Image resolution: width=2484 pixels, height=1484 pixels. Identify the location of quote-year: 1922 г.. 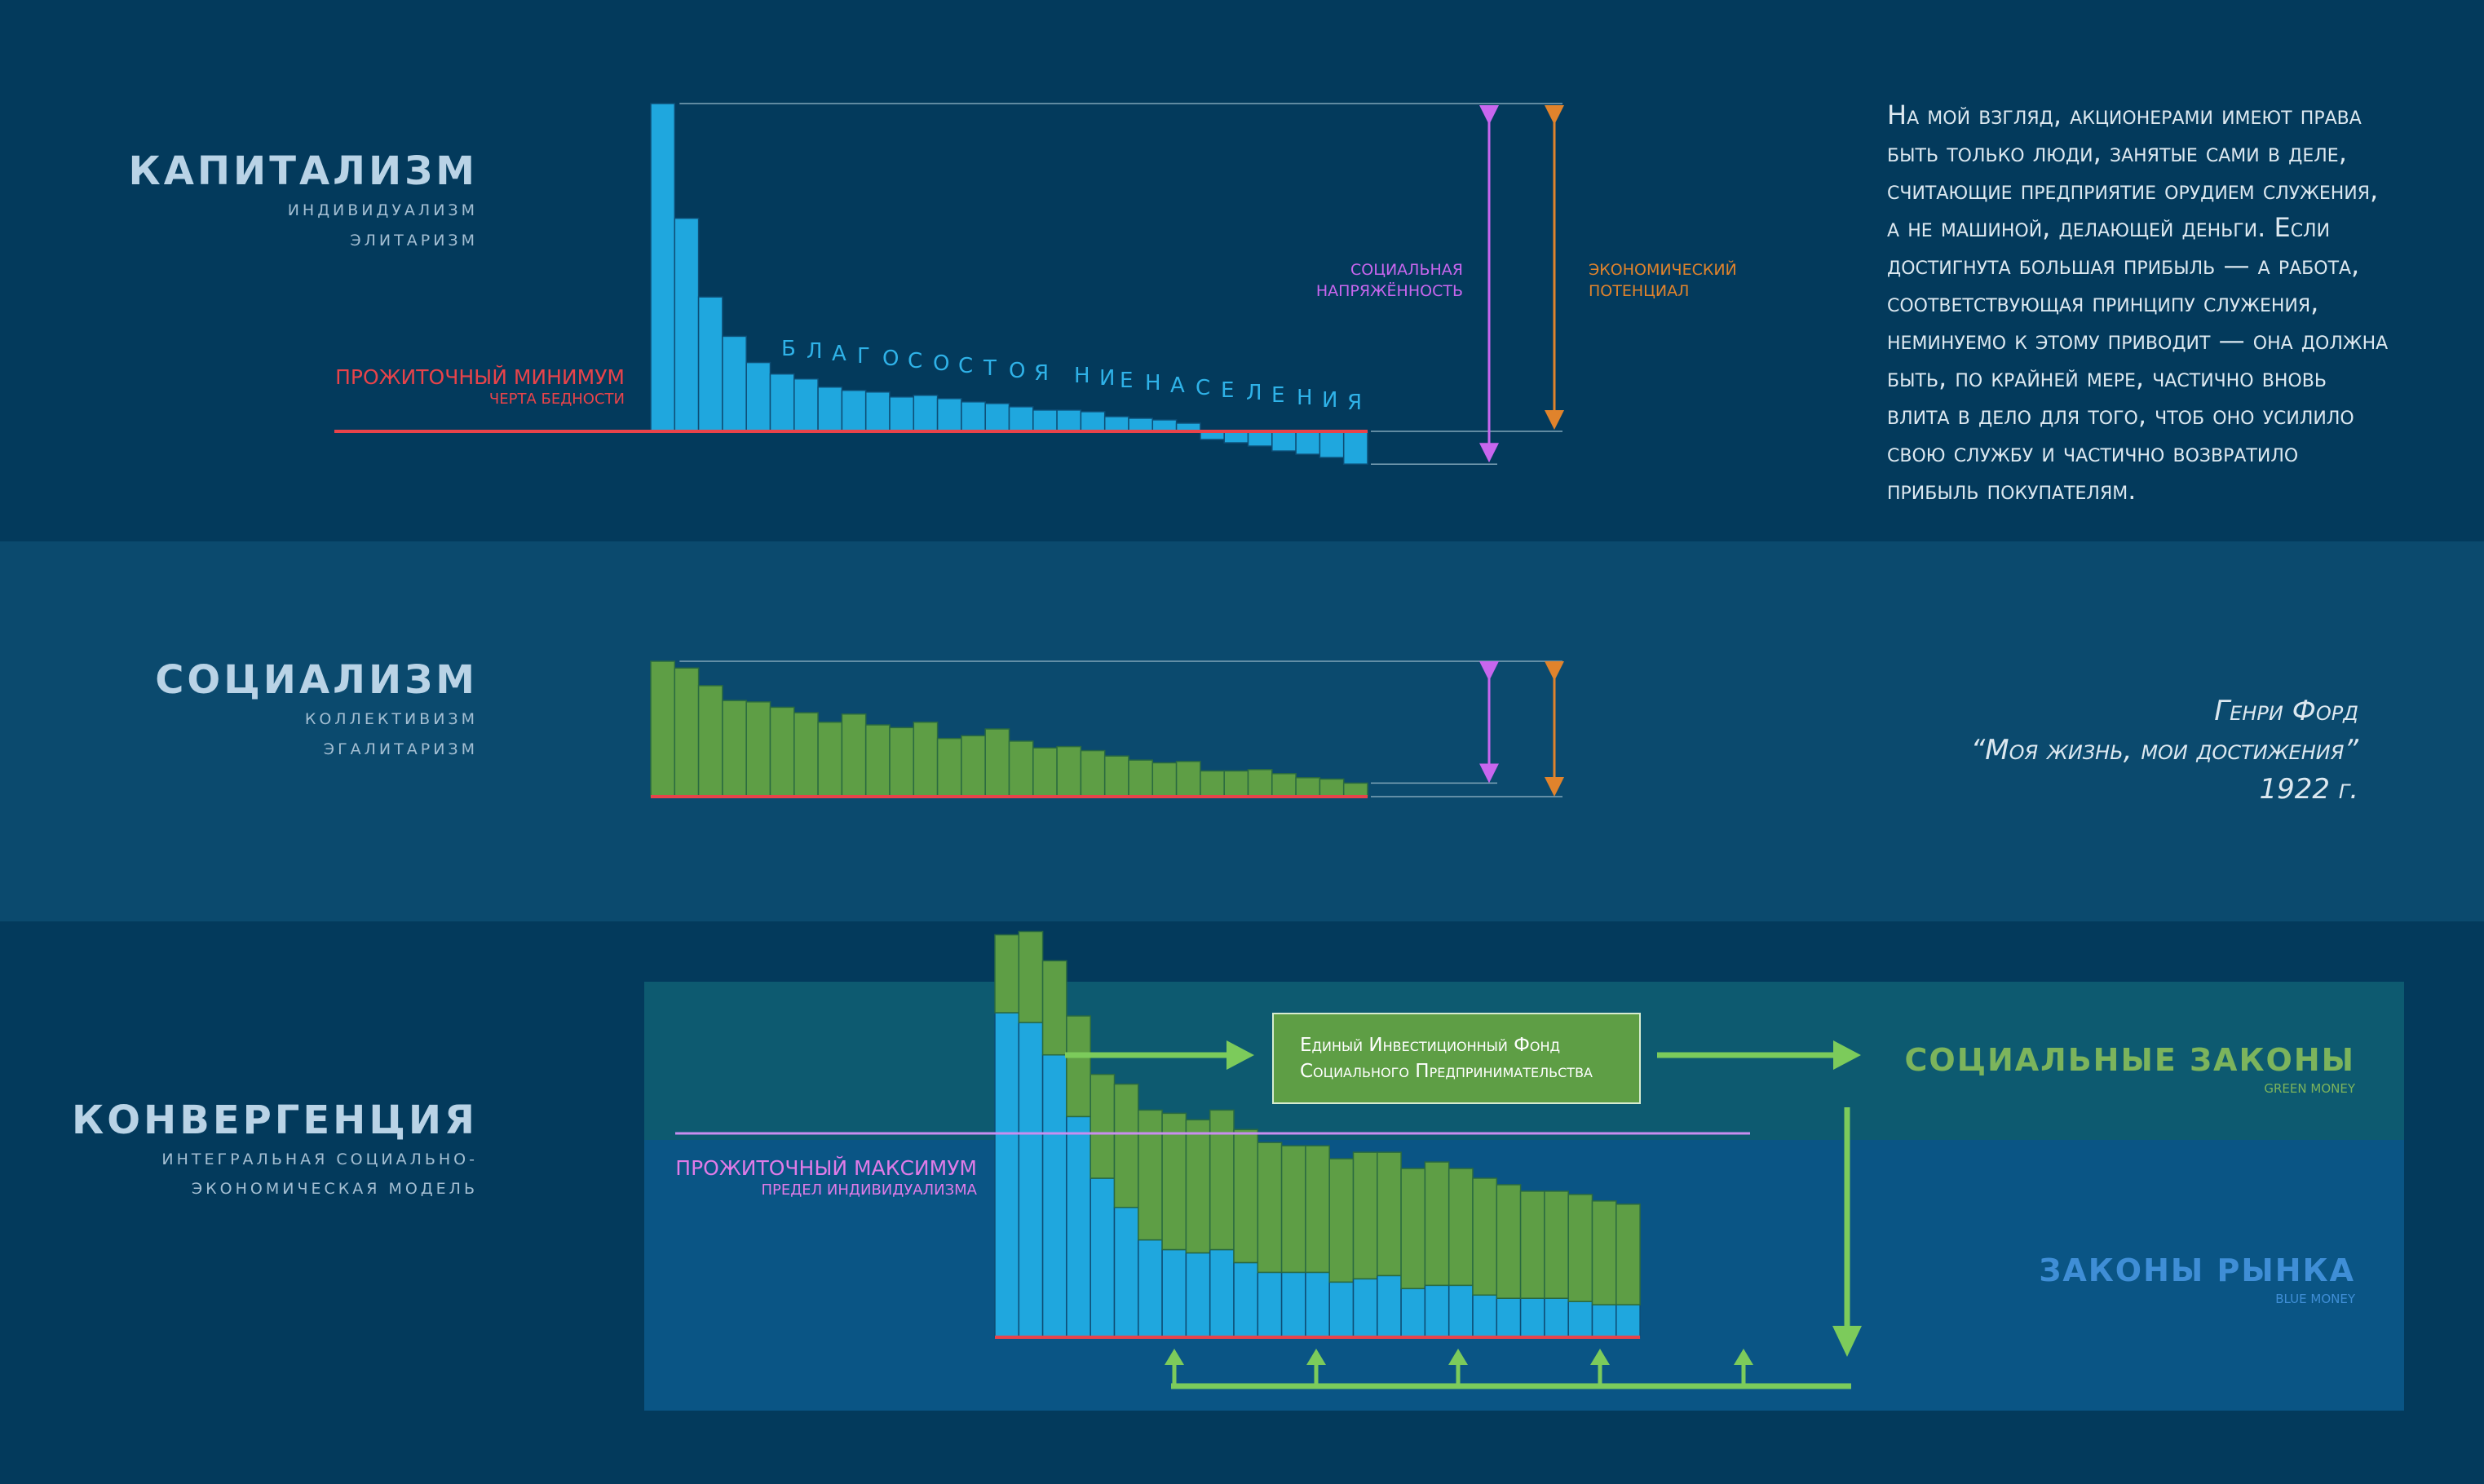
(2308, 789).